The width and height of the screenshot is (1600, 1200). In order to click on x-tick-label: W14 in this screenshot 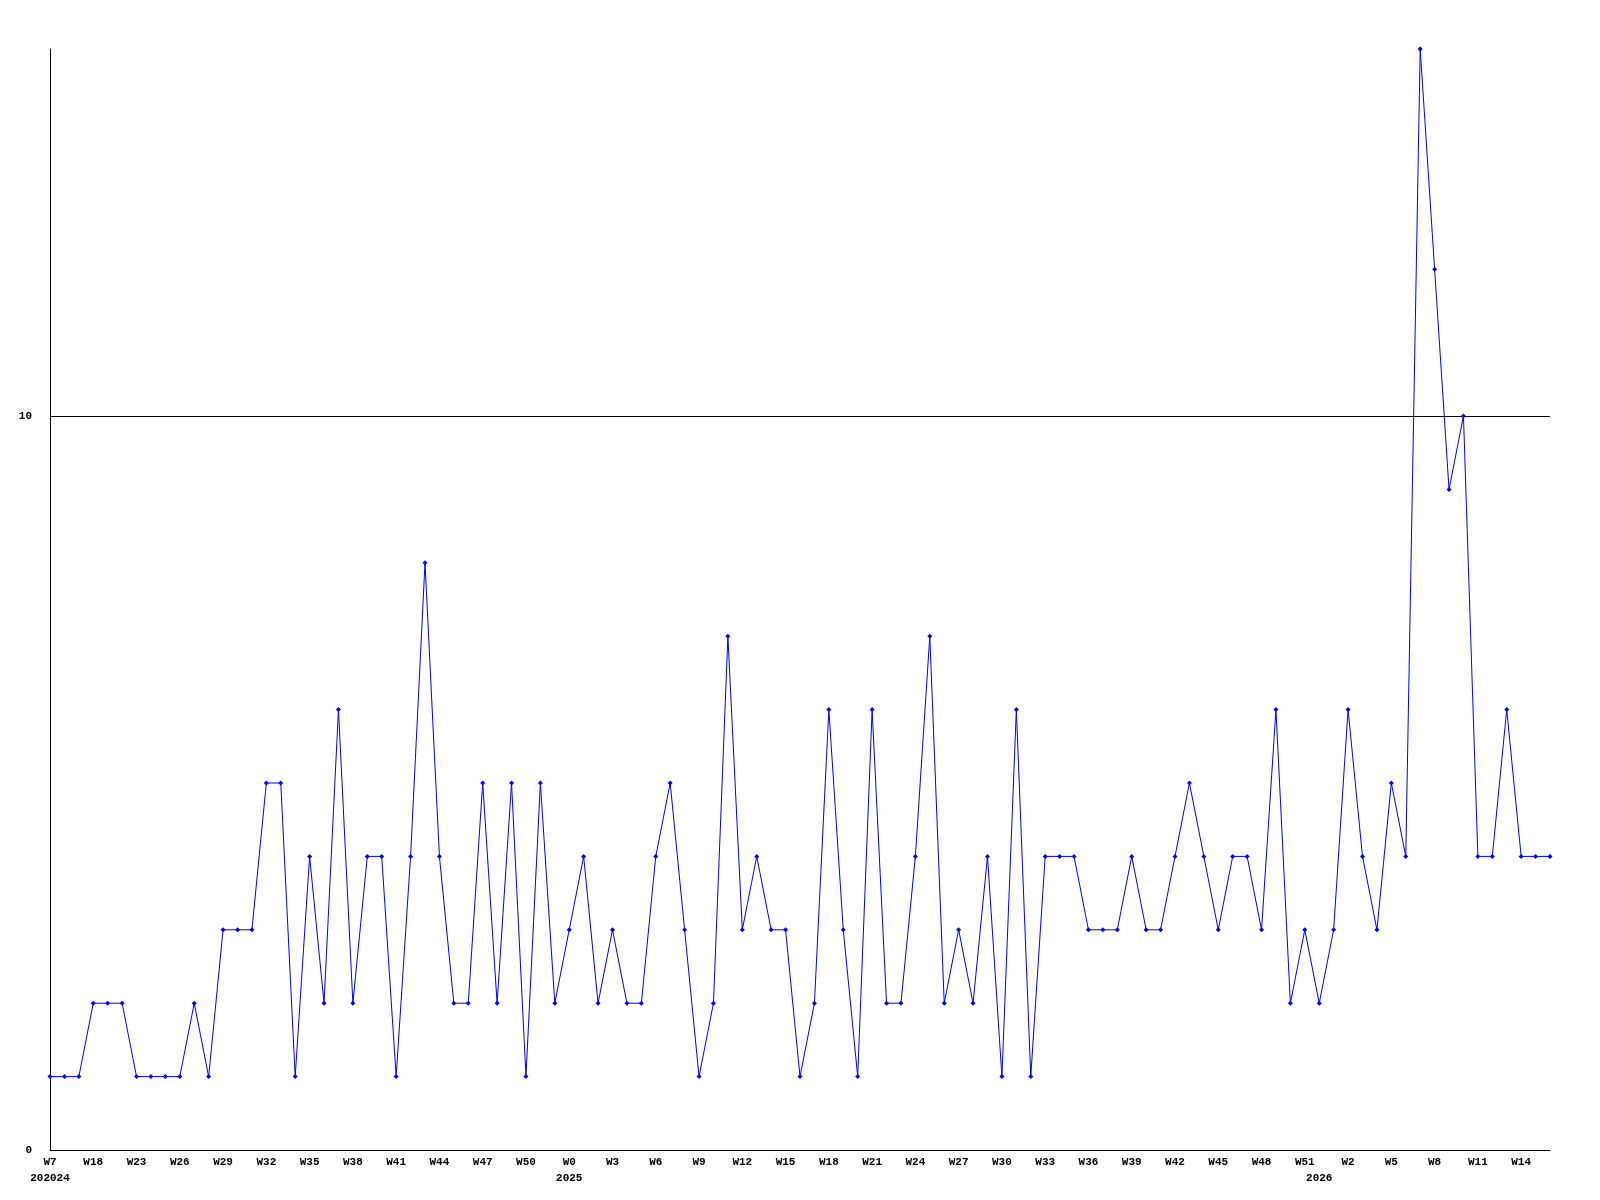, I will do `click(1521, 1162)`.